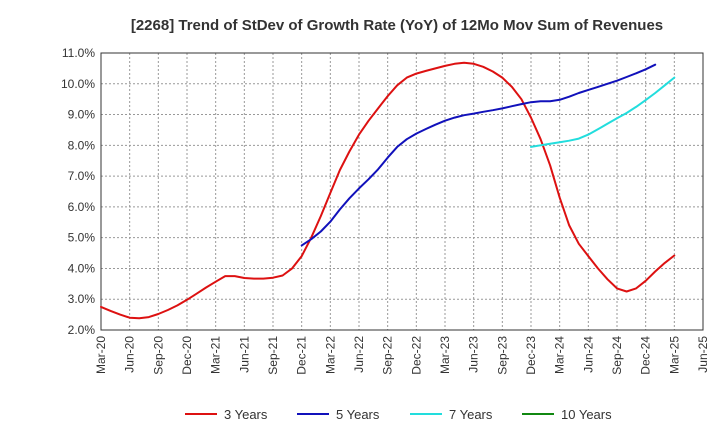 Image resolution: width=720 pixels, height=440 pixels. Describe the element at coordinates (359, 354) in the screenshot. I see `x-tick-label: Jun-22` at that location.